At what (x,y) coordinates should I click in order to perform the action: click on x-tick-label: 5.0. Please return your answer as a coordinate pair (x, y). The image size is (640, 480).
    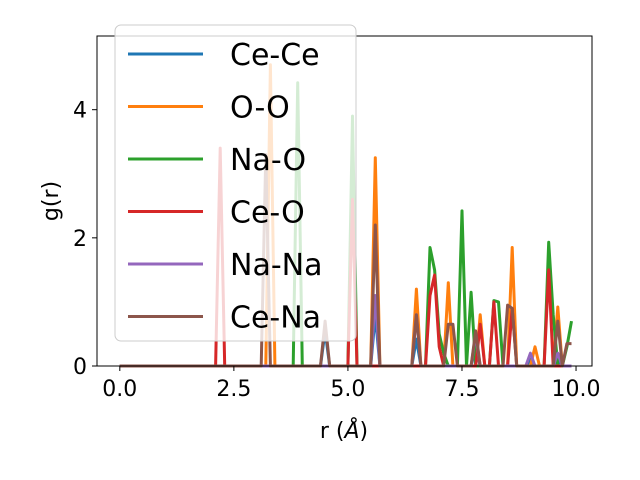
    Looking at the image, I should click on (347, 389).